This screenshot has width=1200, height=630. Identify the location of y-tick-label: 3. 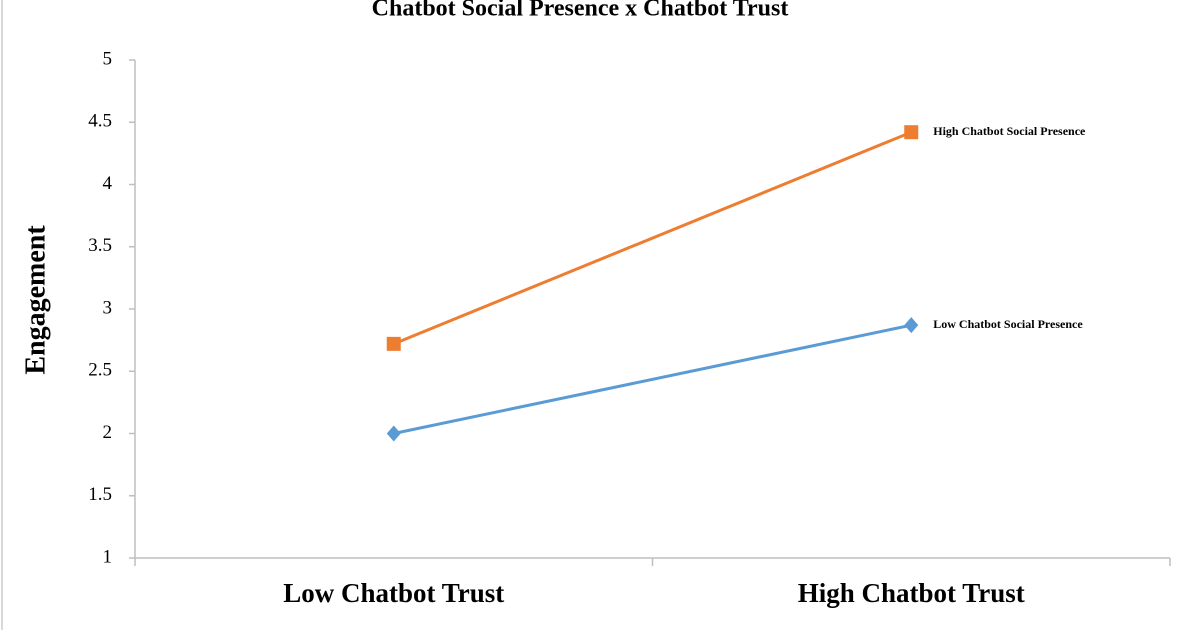
(108, 307).